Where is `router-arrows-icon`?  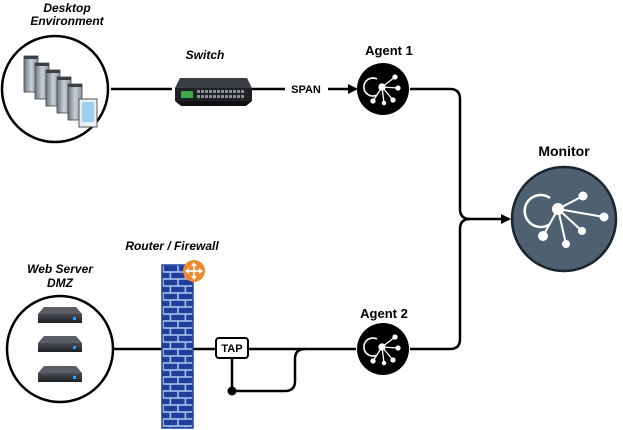
router-arrows-icon is located at coordinates (194, 271).